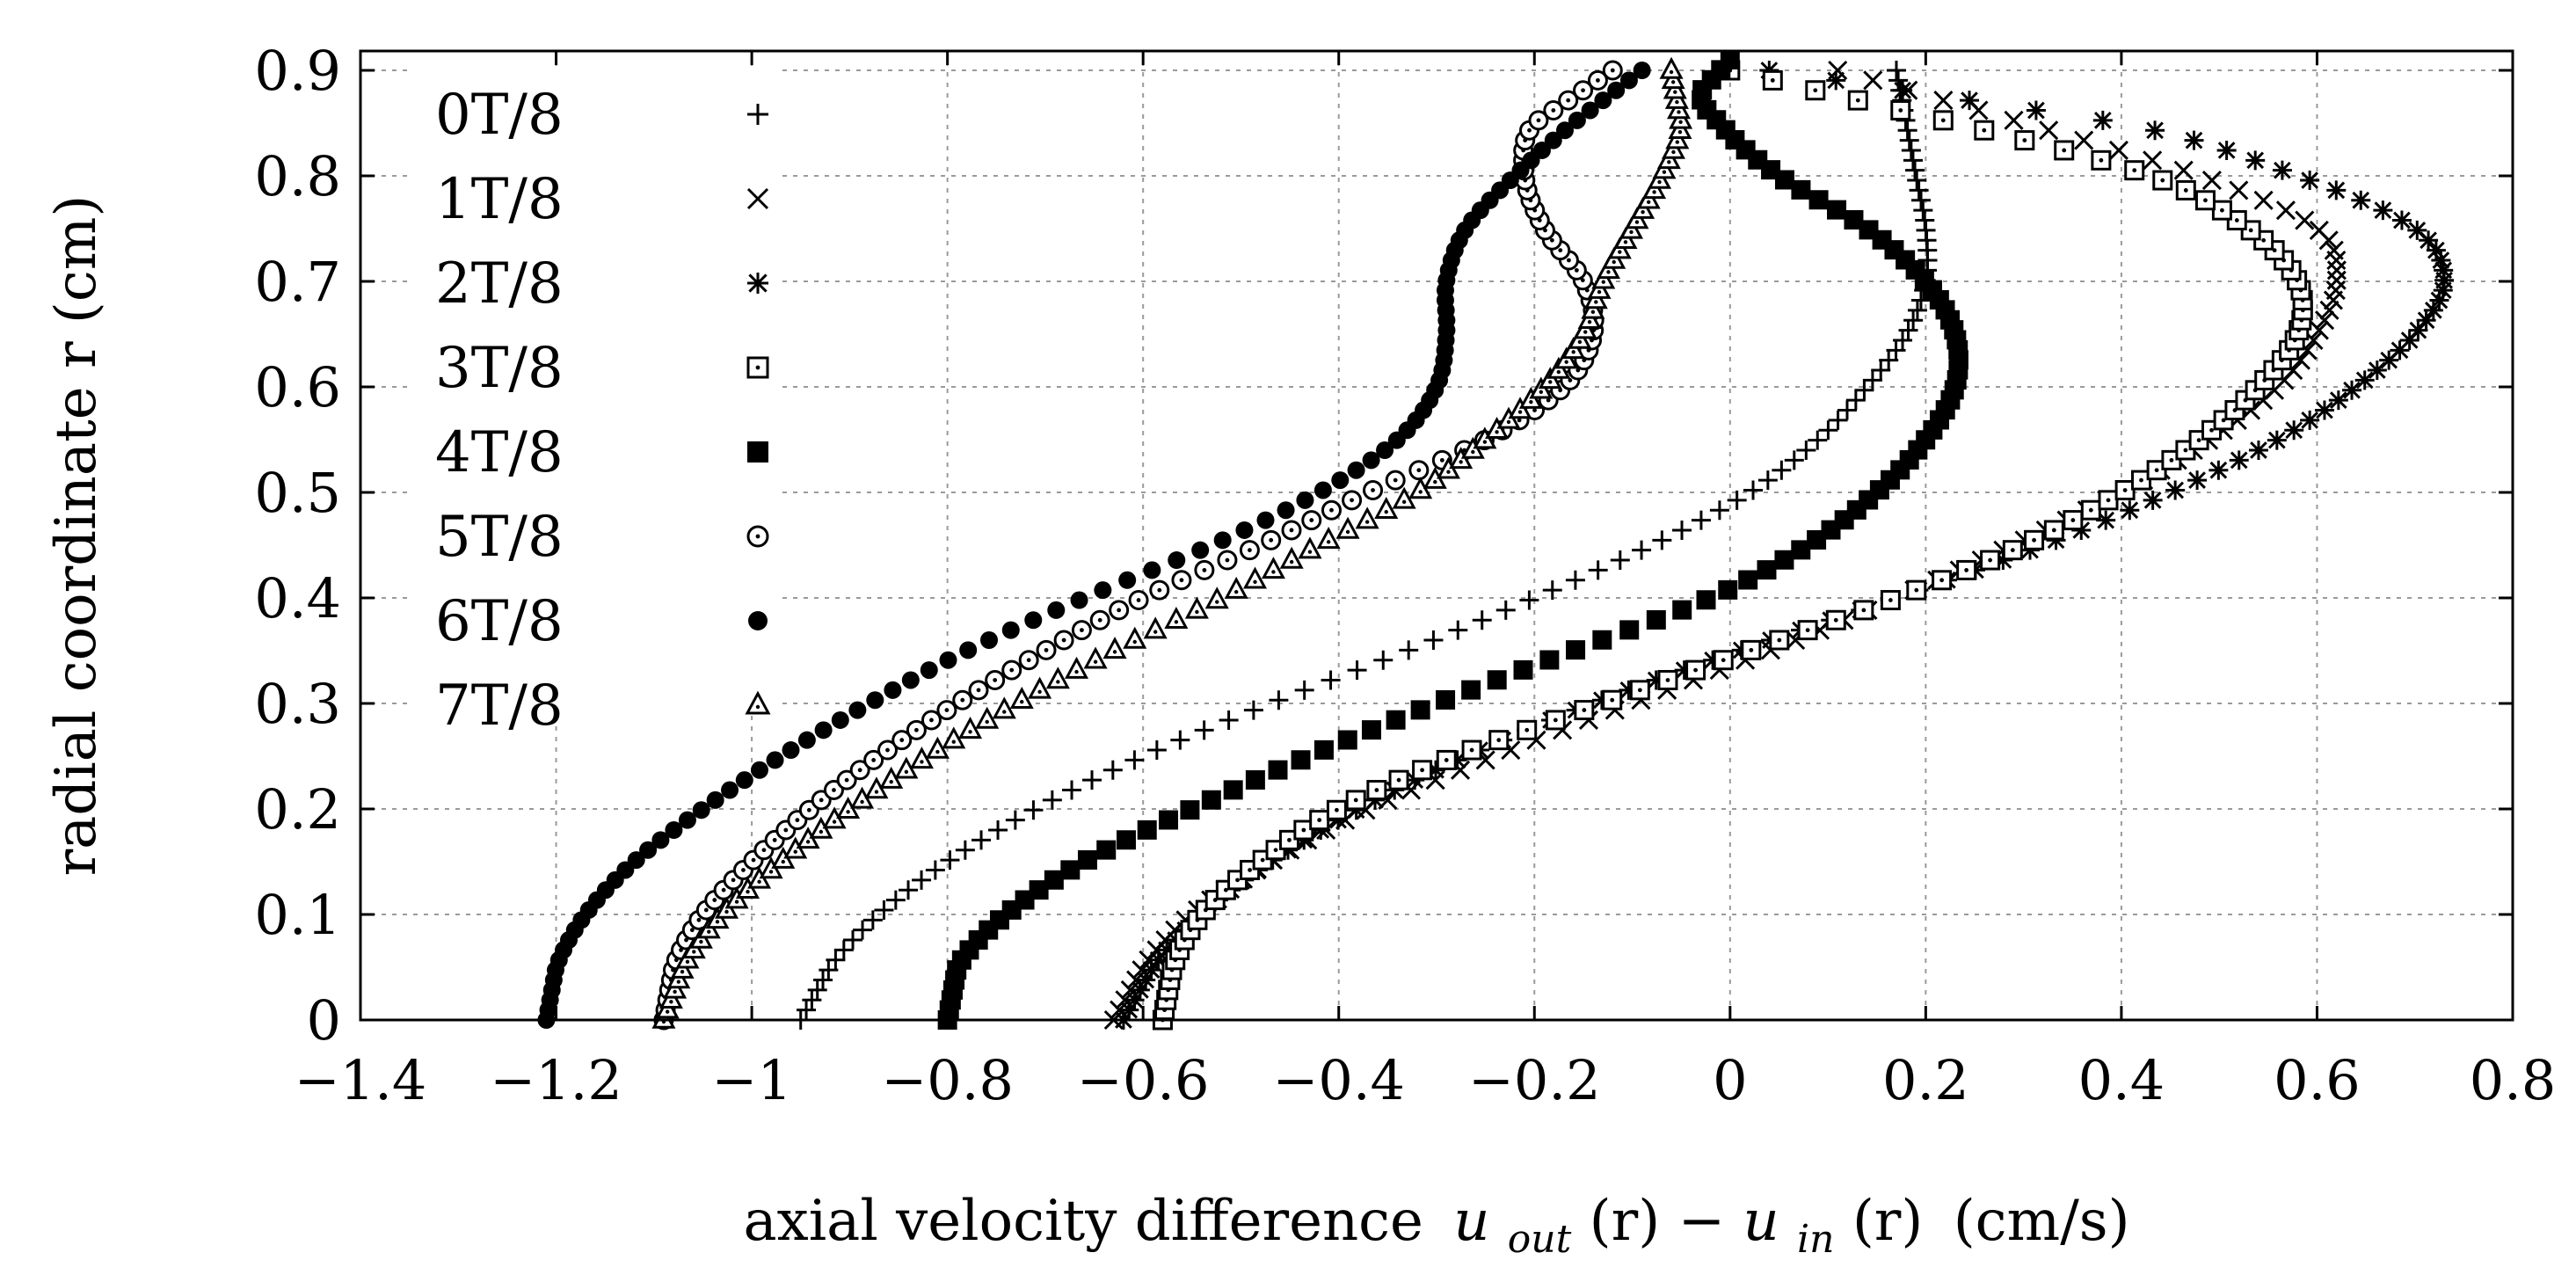  Describe the element at coordinates (602, 199) in the screenshot. I see `legend-item: 1T/8` at that location.